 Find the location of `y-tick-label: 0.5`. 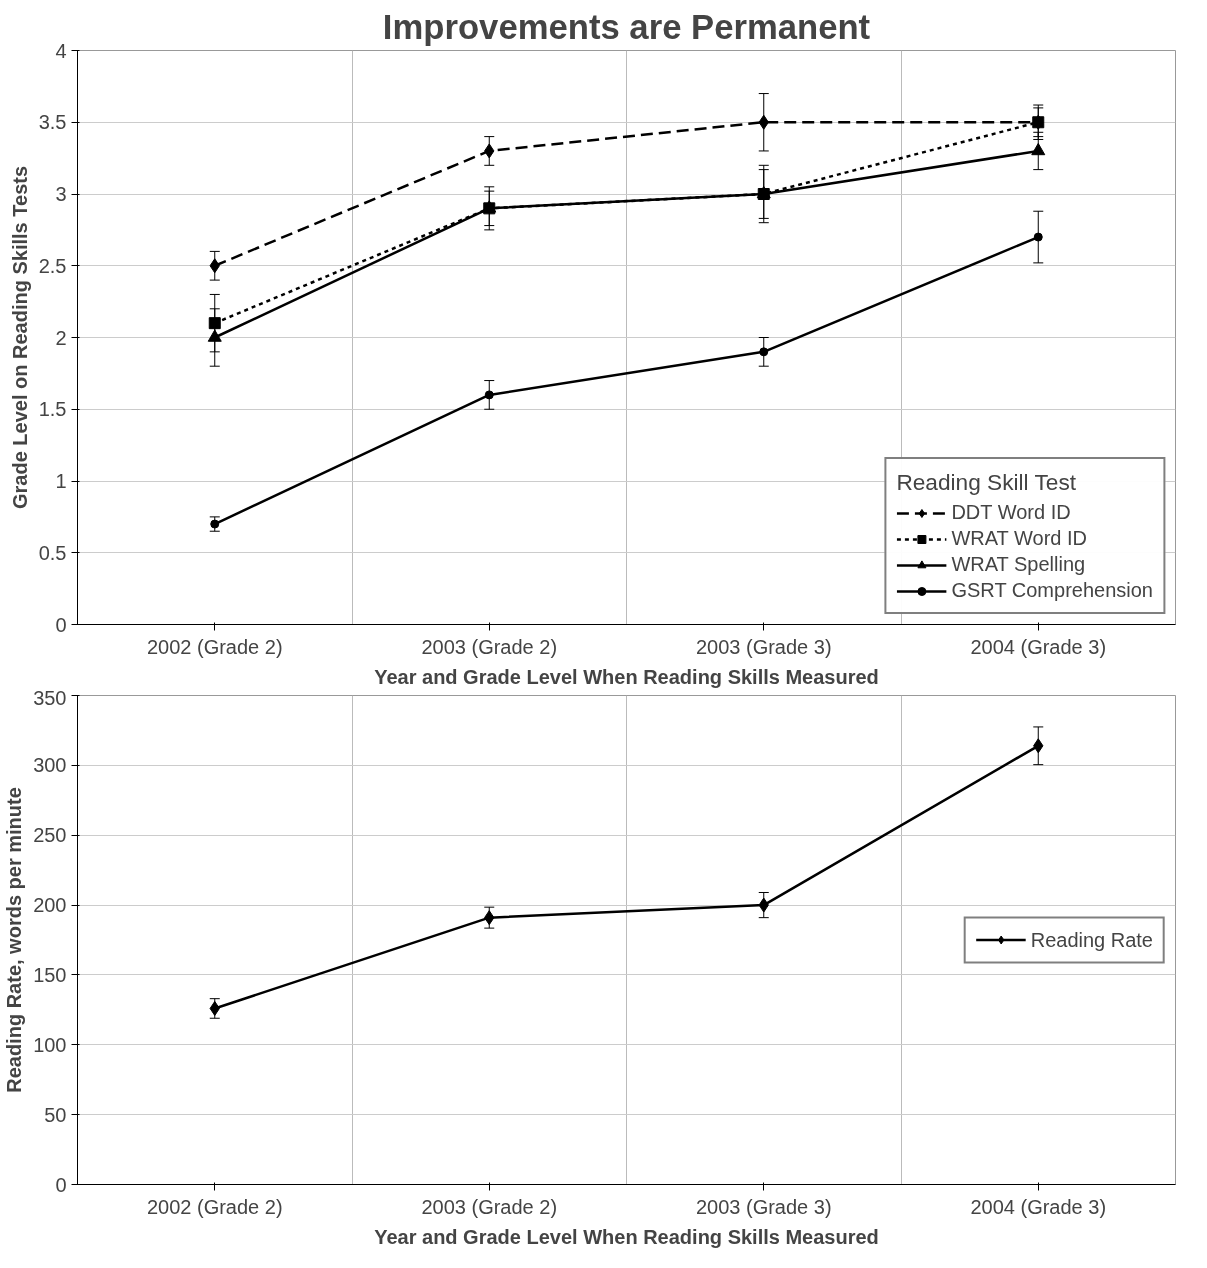

y-tick-label: 0.5 is located at coordinates (52, 552).